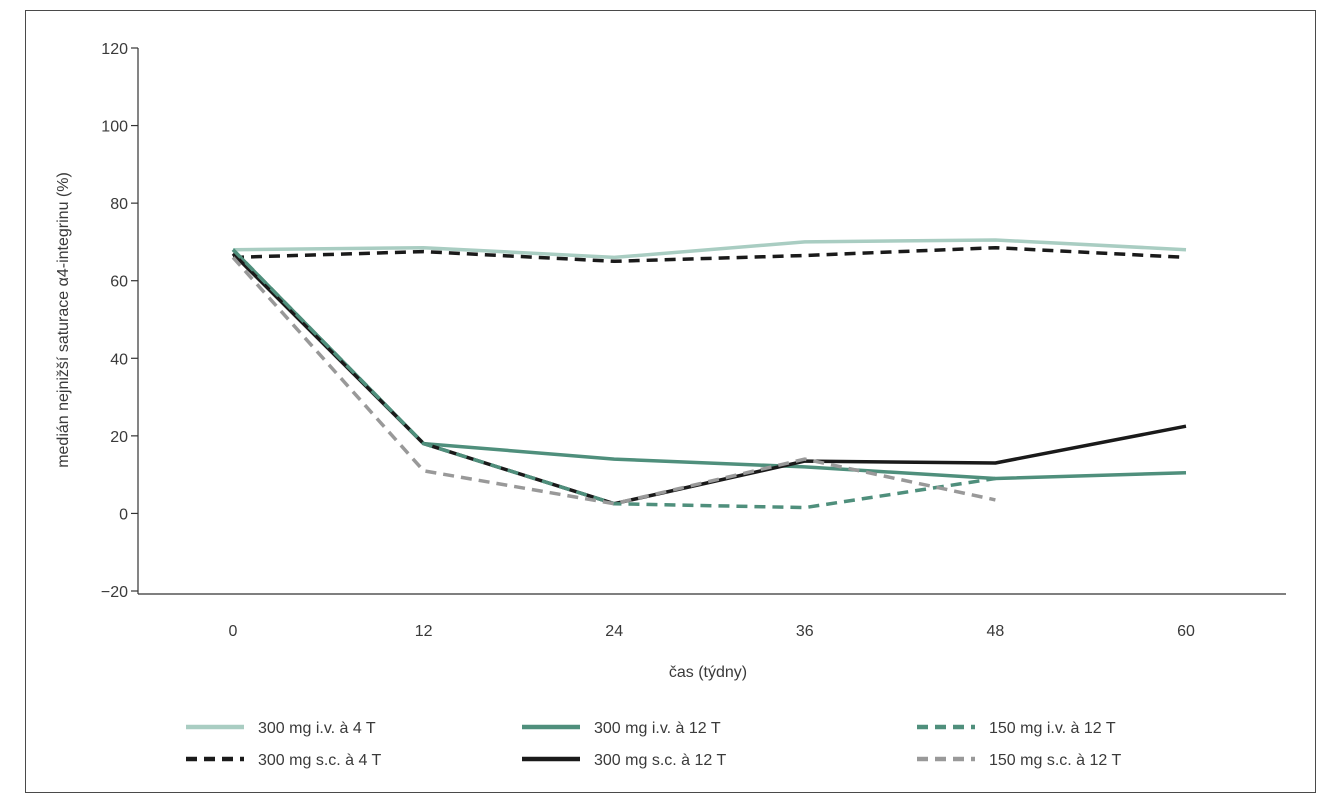  What do you see at coordinates (614, 631) in the screenshot?
I see `x-tick-label: 24` at bounding box center [614, 631].